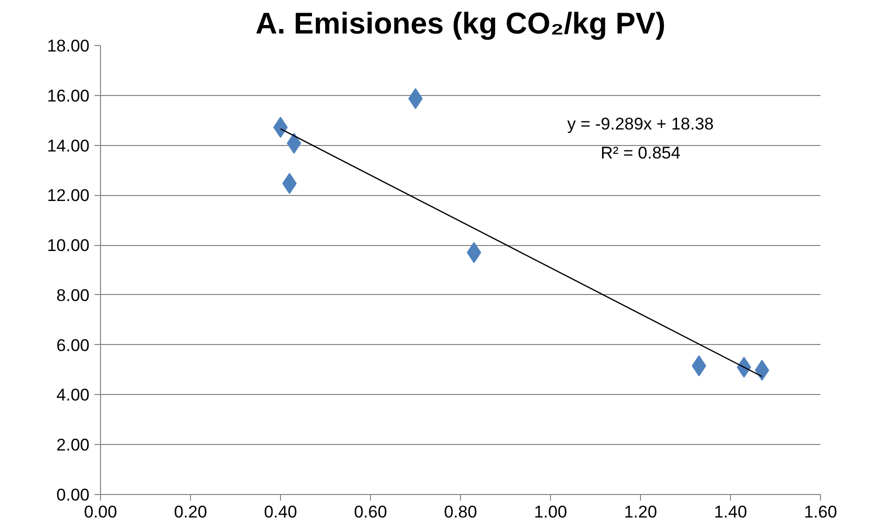 The height and width of the screenshot is (531, 876). I want to click on y-tick-label: 12.00, so click(68, 196).